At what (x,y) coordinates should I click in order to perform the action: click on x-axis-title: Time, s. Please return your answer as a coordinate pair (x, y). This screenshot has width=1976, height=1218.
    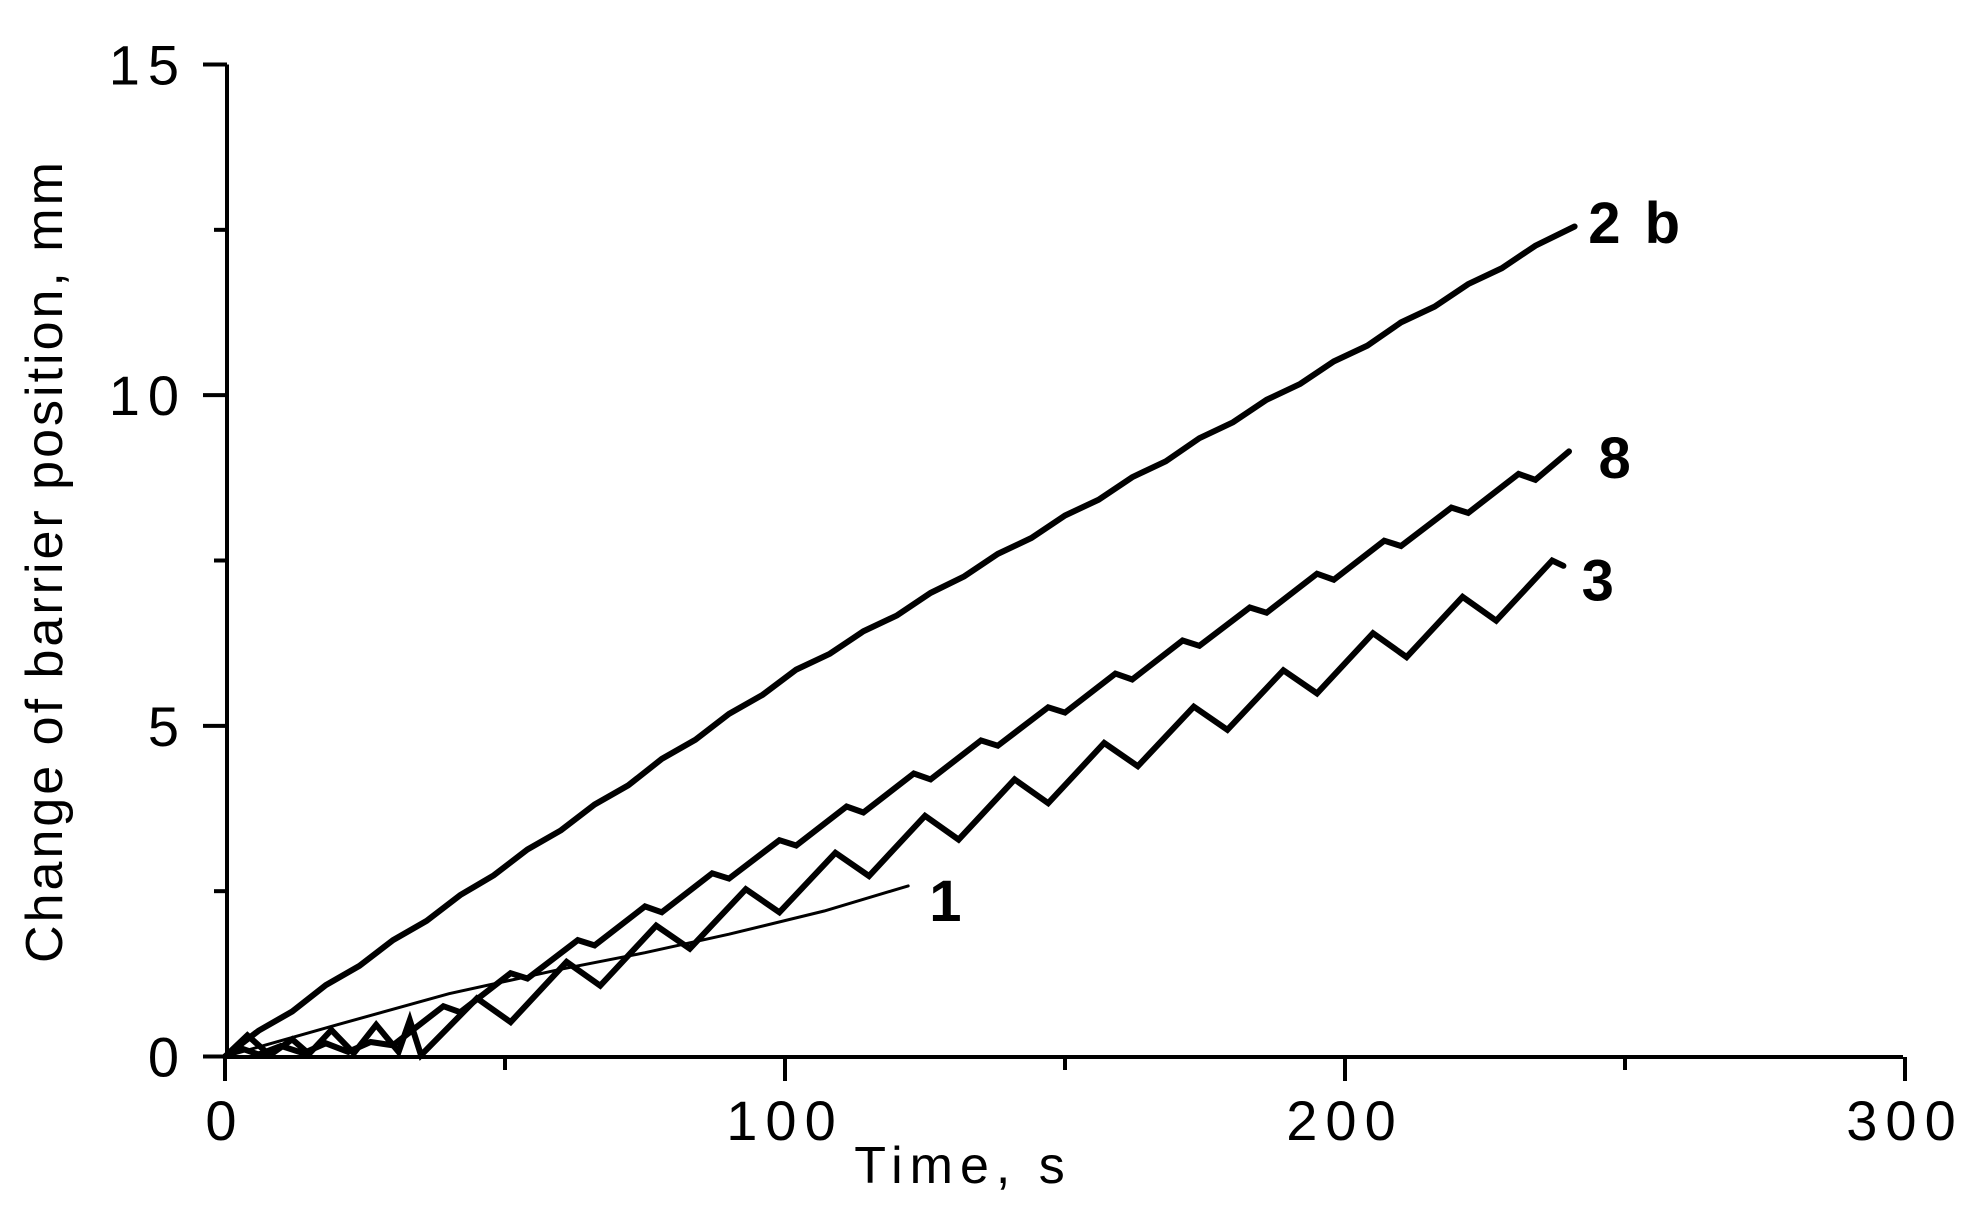
    Looking at the image, I should click on (963, 1166).